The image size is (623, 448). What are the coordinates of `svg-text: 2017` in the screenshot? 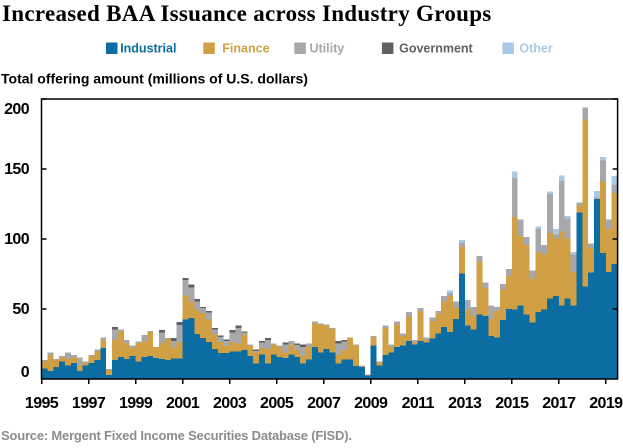 It's located at (559, 403).